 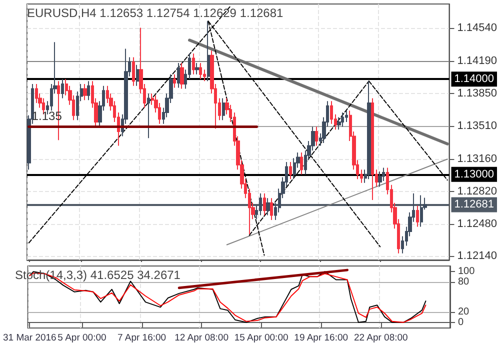 I want to click on x-tick-label: 31 Mar 2016, so click(x=29, y=338).